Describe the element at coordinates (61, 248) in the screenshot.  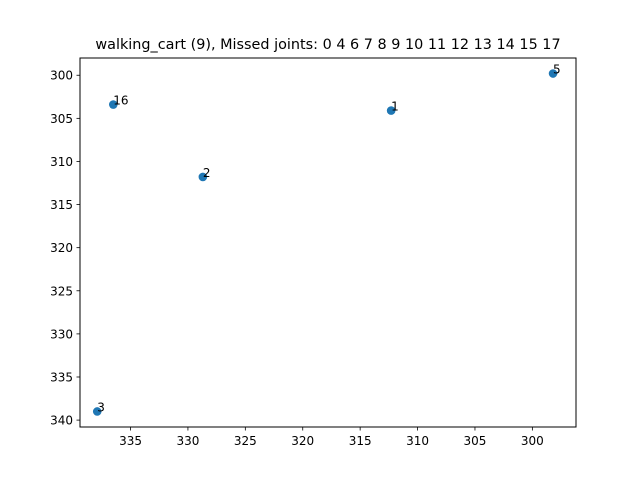
I see `y-tick-label: 320` at that location.